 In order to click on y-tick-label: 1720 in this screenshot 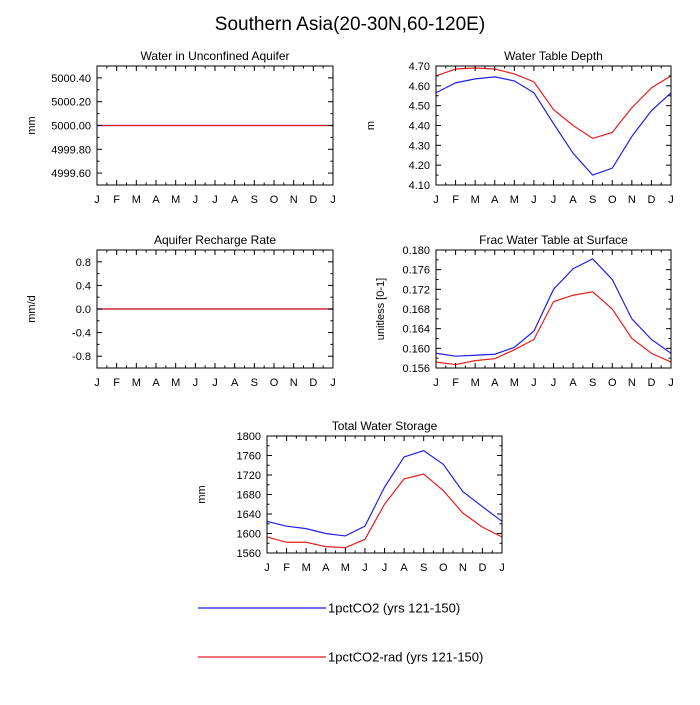, I will do `click(249, 476)`.